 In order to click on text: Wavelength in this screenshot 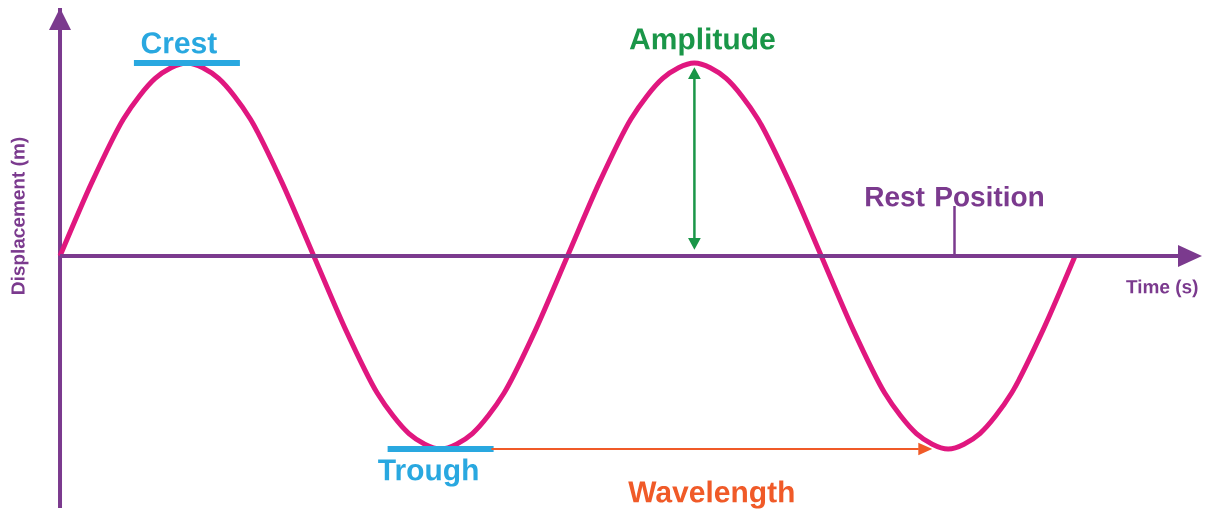, I will do `click(711, 494)`.